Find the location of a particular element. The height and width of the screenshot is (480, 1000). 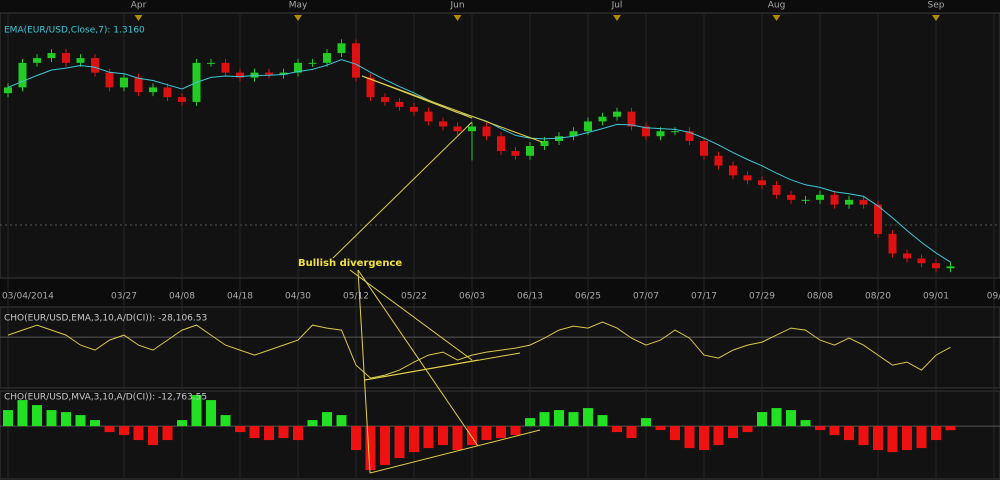

x-tick-label: 06/25 is located at coordinates (588, 297).